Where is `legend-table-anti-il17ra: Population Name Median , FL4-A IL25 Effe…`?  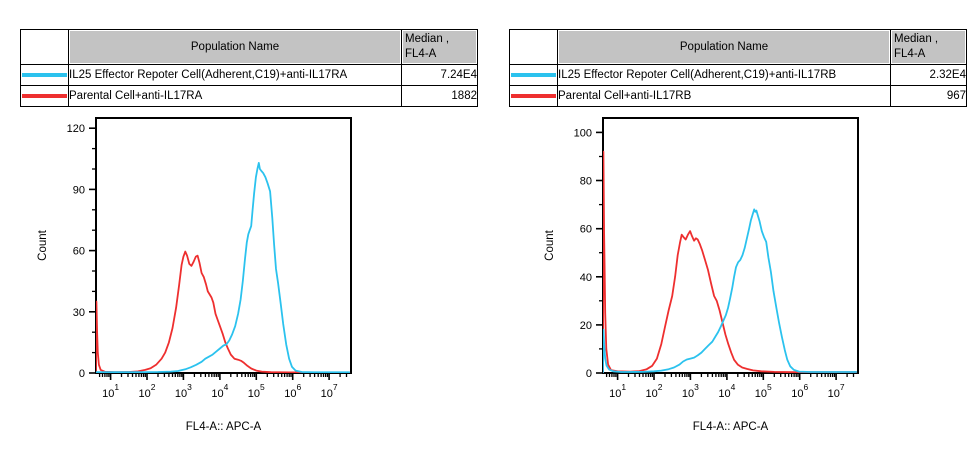
legend-table-anti-il17ra: Population Name Median , FL4-A IL25 Effe… is located at coordinates (249, 68).